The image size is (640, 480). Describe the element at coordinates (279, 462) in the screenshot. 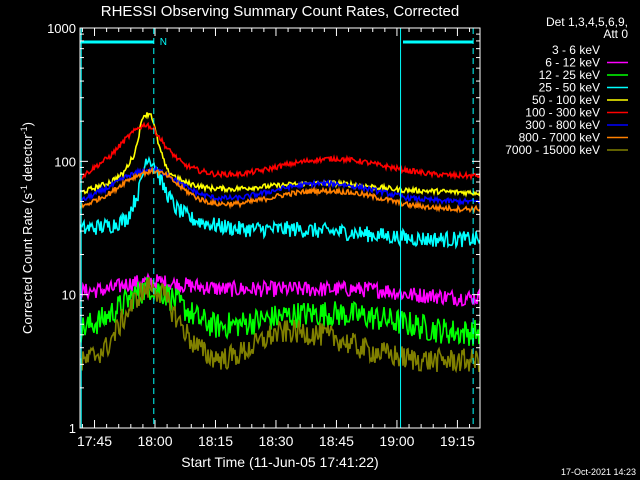

I see `x-axis-label: Start Time (11-Jun-05 17:41:22)` at that location.